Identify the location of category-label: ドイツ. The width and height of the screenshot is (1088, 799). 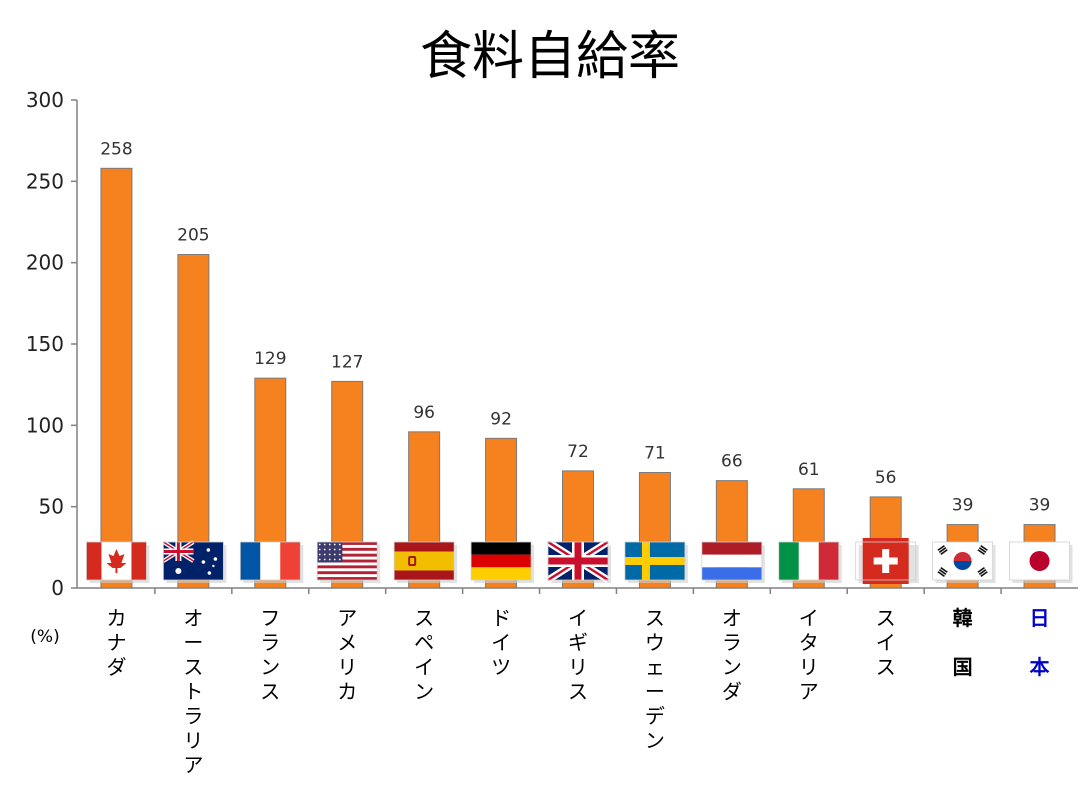
(501, 642).